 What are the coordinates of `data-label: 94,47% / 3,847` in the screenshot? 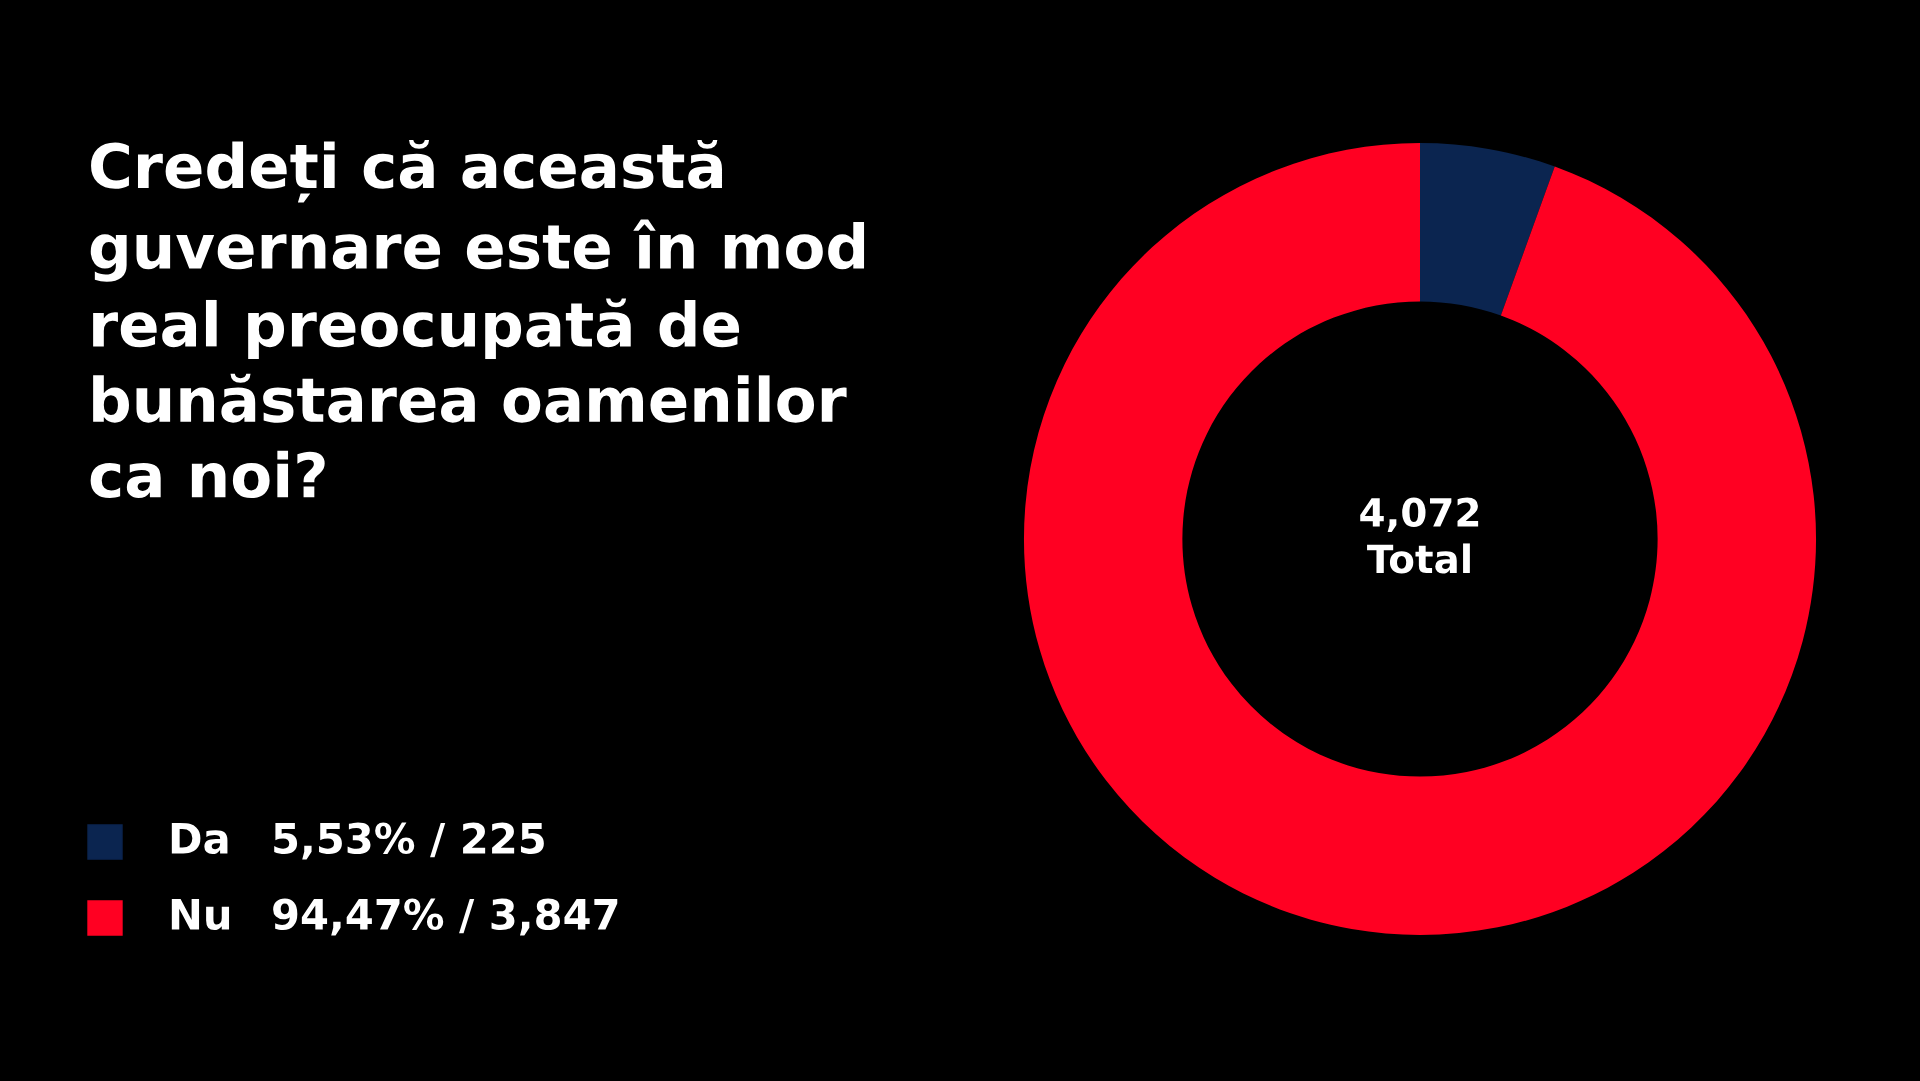 It's located at (445, 917).